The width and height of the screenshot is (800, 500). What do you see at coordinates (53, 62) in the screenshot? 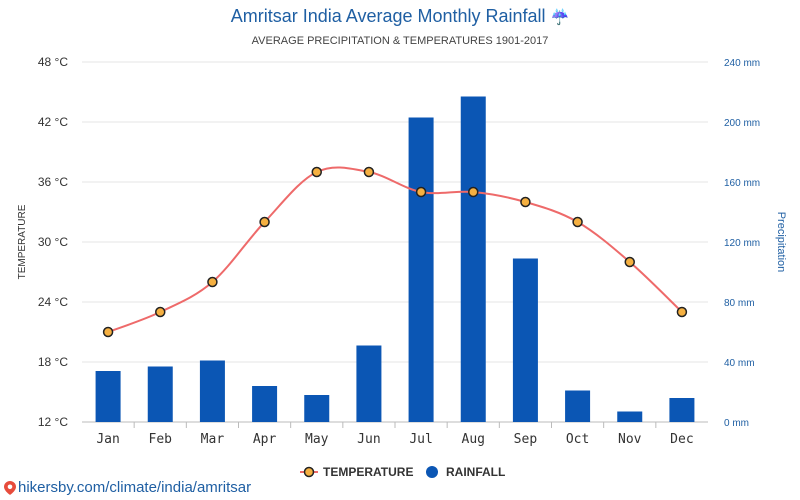
I see `left-axis-tick-label: 48 °C` at bounding box center [53, 62].